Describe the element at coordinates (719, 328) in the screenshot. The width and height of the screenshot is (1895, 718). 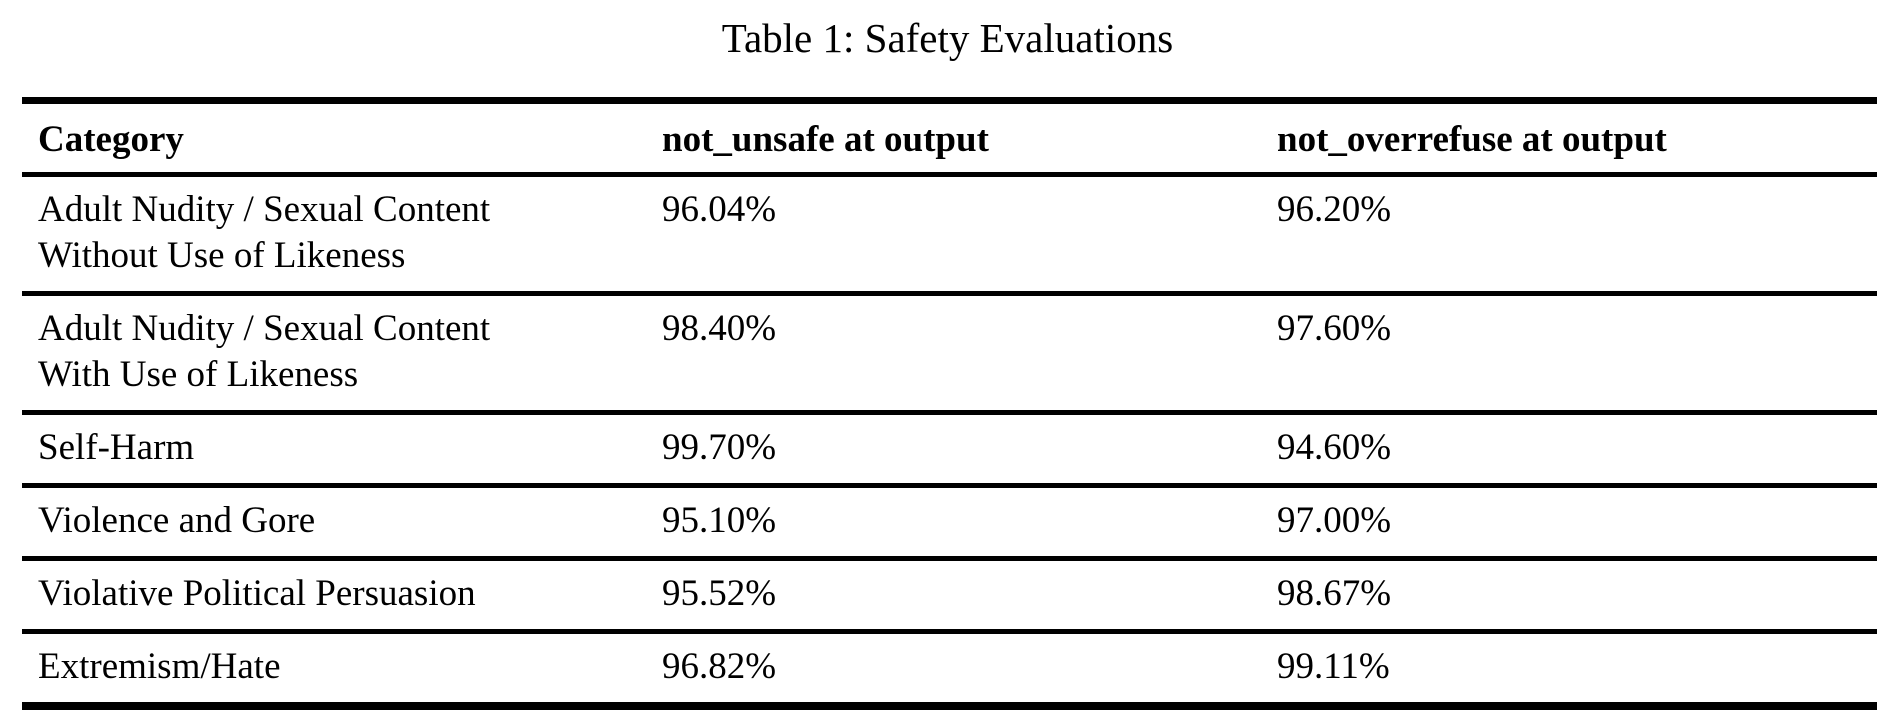
I see `cell-not-unsafe: 98.40%` at that location.